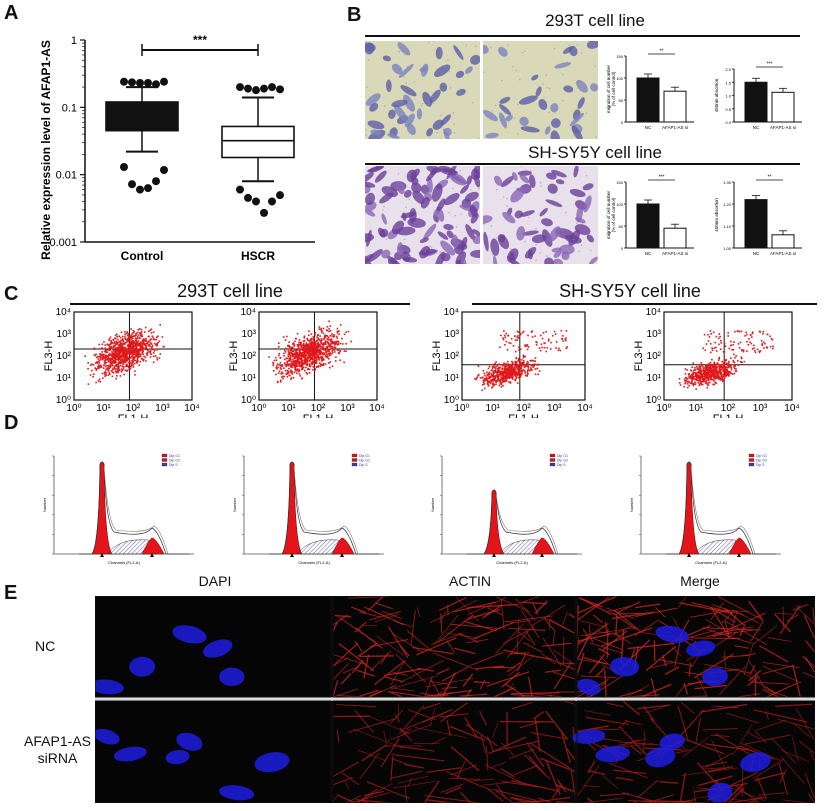 The image size is (825, 811). What do you see at coordinates (142, 116) in the screenshot?
I see `box-control` at bounding box center [142, 116].